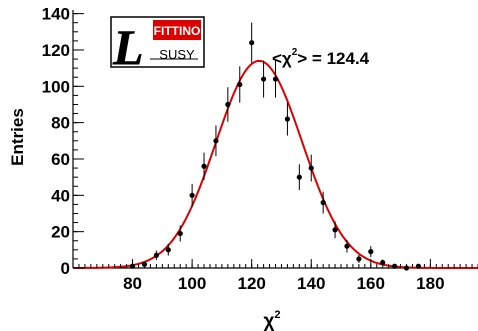 The height and width of the screenshot is (331, 478). Describe the element at coordinates (65, 268) in the screenshot. I see `y-tick-label: 0` at that location.